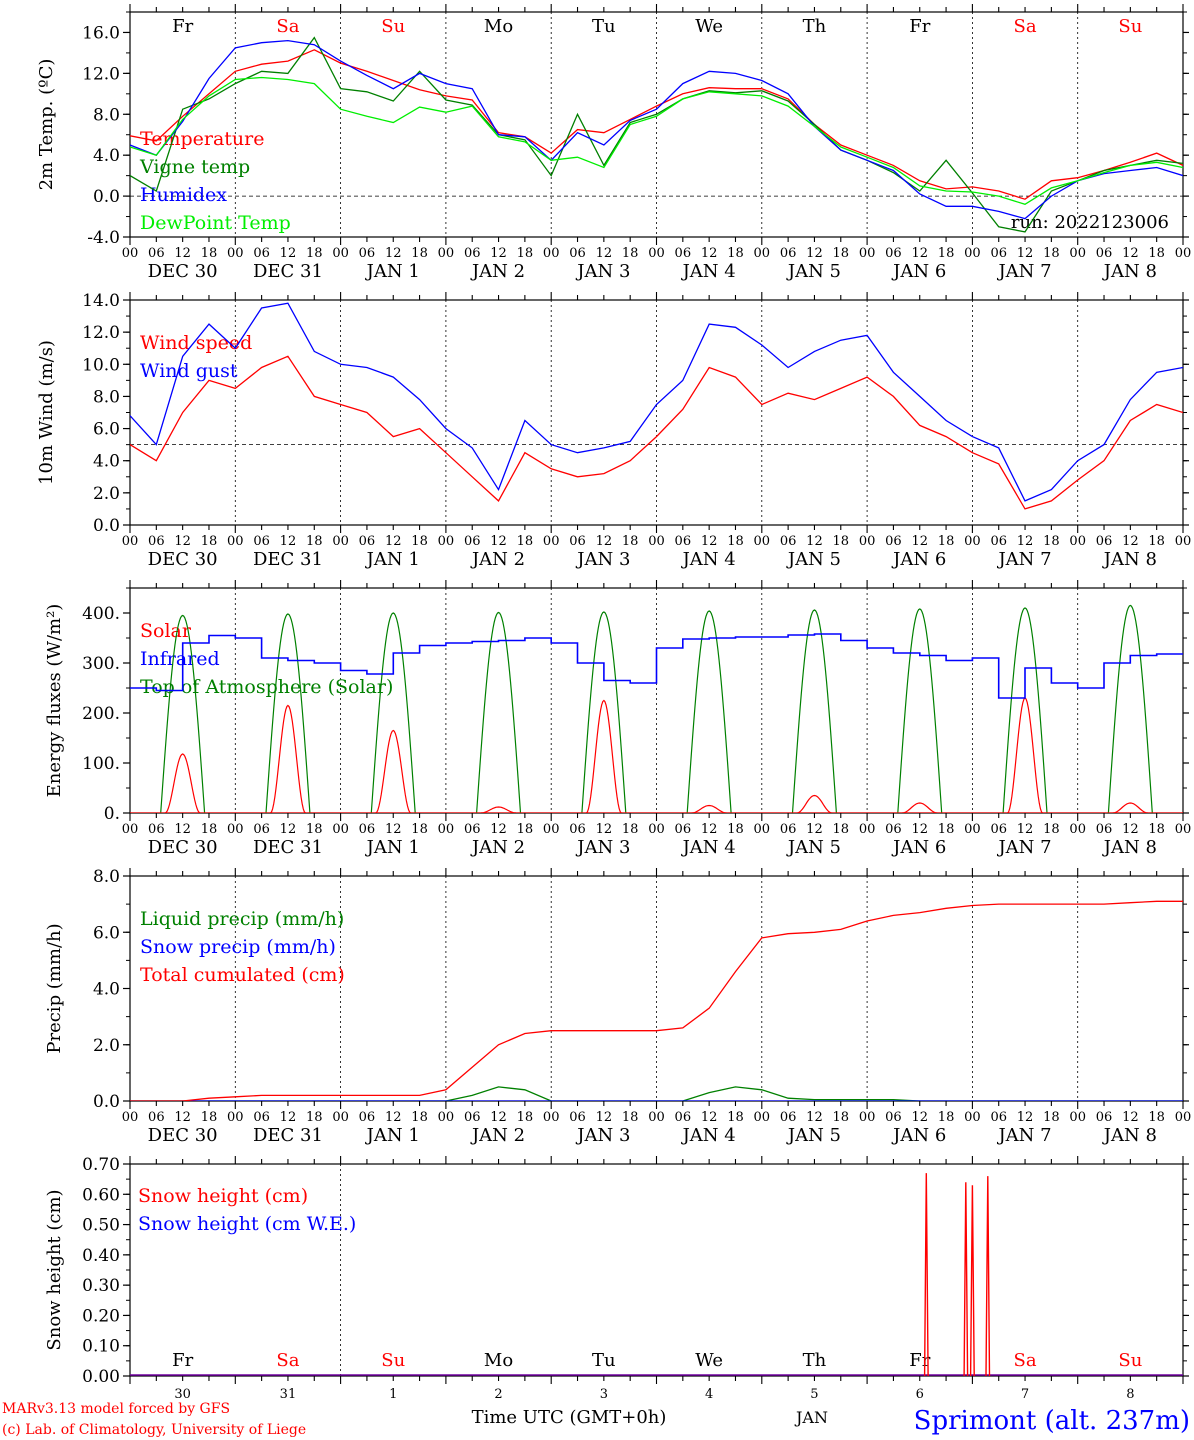 This screenshot has height=1440, width=1194. I want to click on y-axis-label: Energy fluxes (W/m²), so click(54, 701).